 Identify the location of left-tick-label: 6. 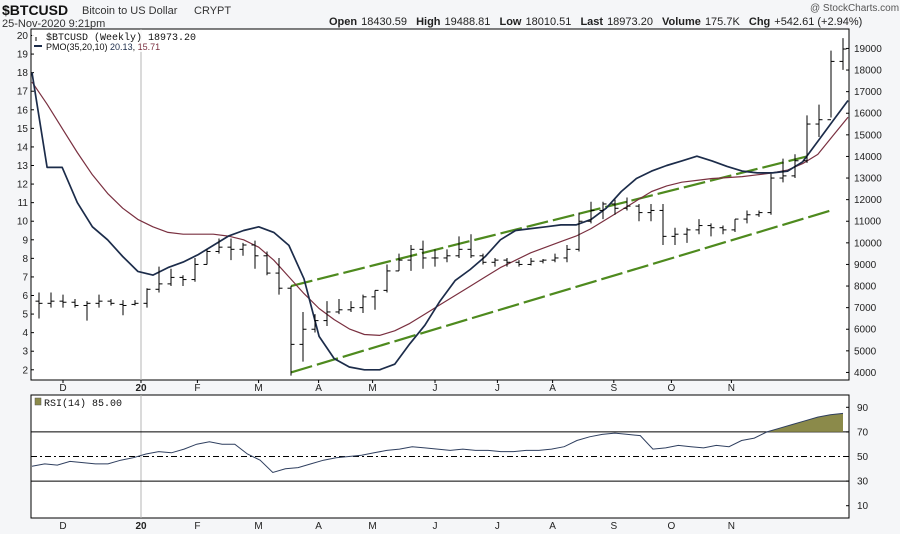
(25, 296).